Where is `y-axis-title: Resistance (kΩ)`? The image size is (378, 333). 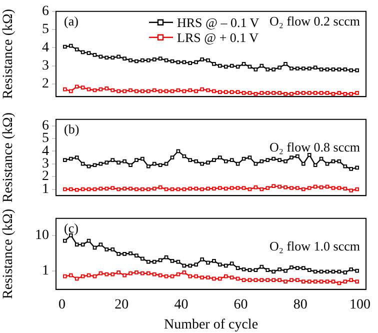
y-axis-title: Resistance (kΩ) is located at coordinates (8, 253).